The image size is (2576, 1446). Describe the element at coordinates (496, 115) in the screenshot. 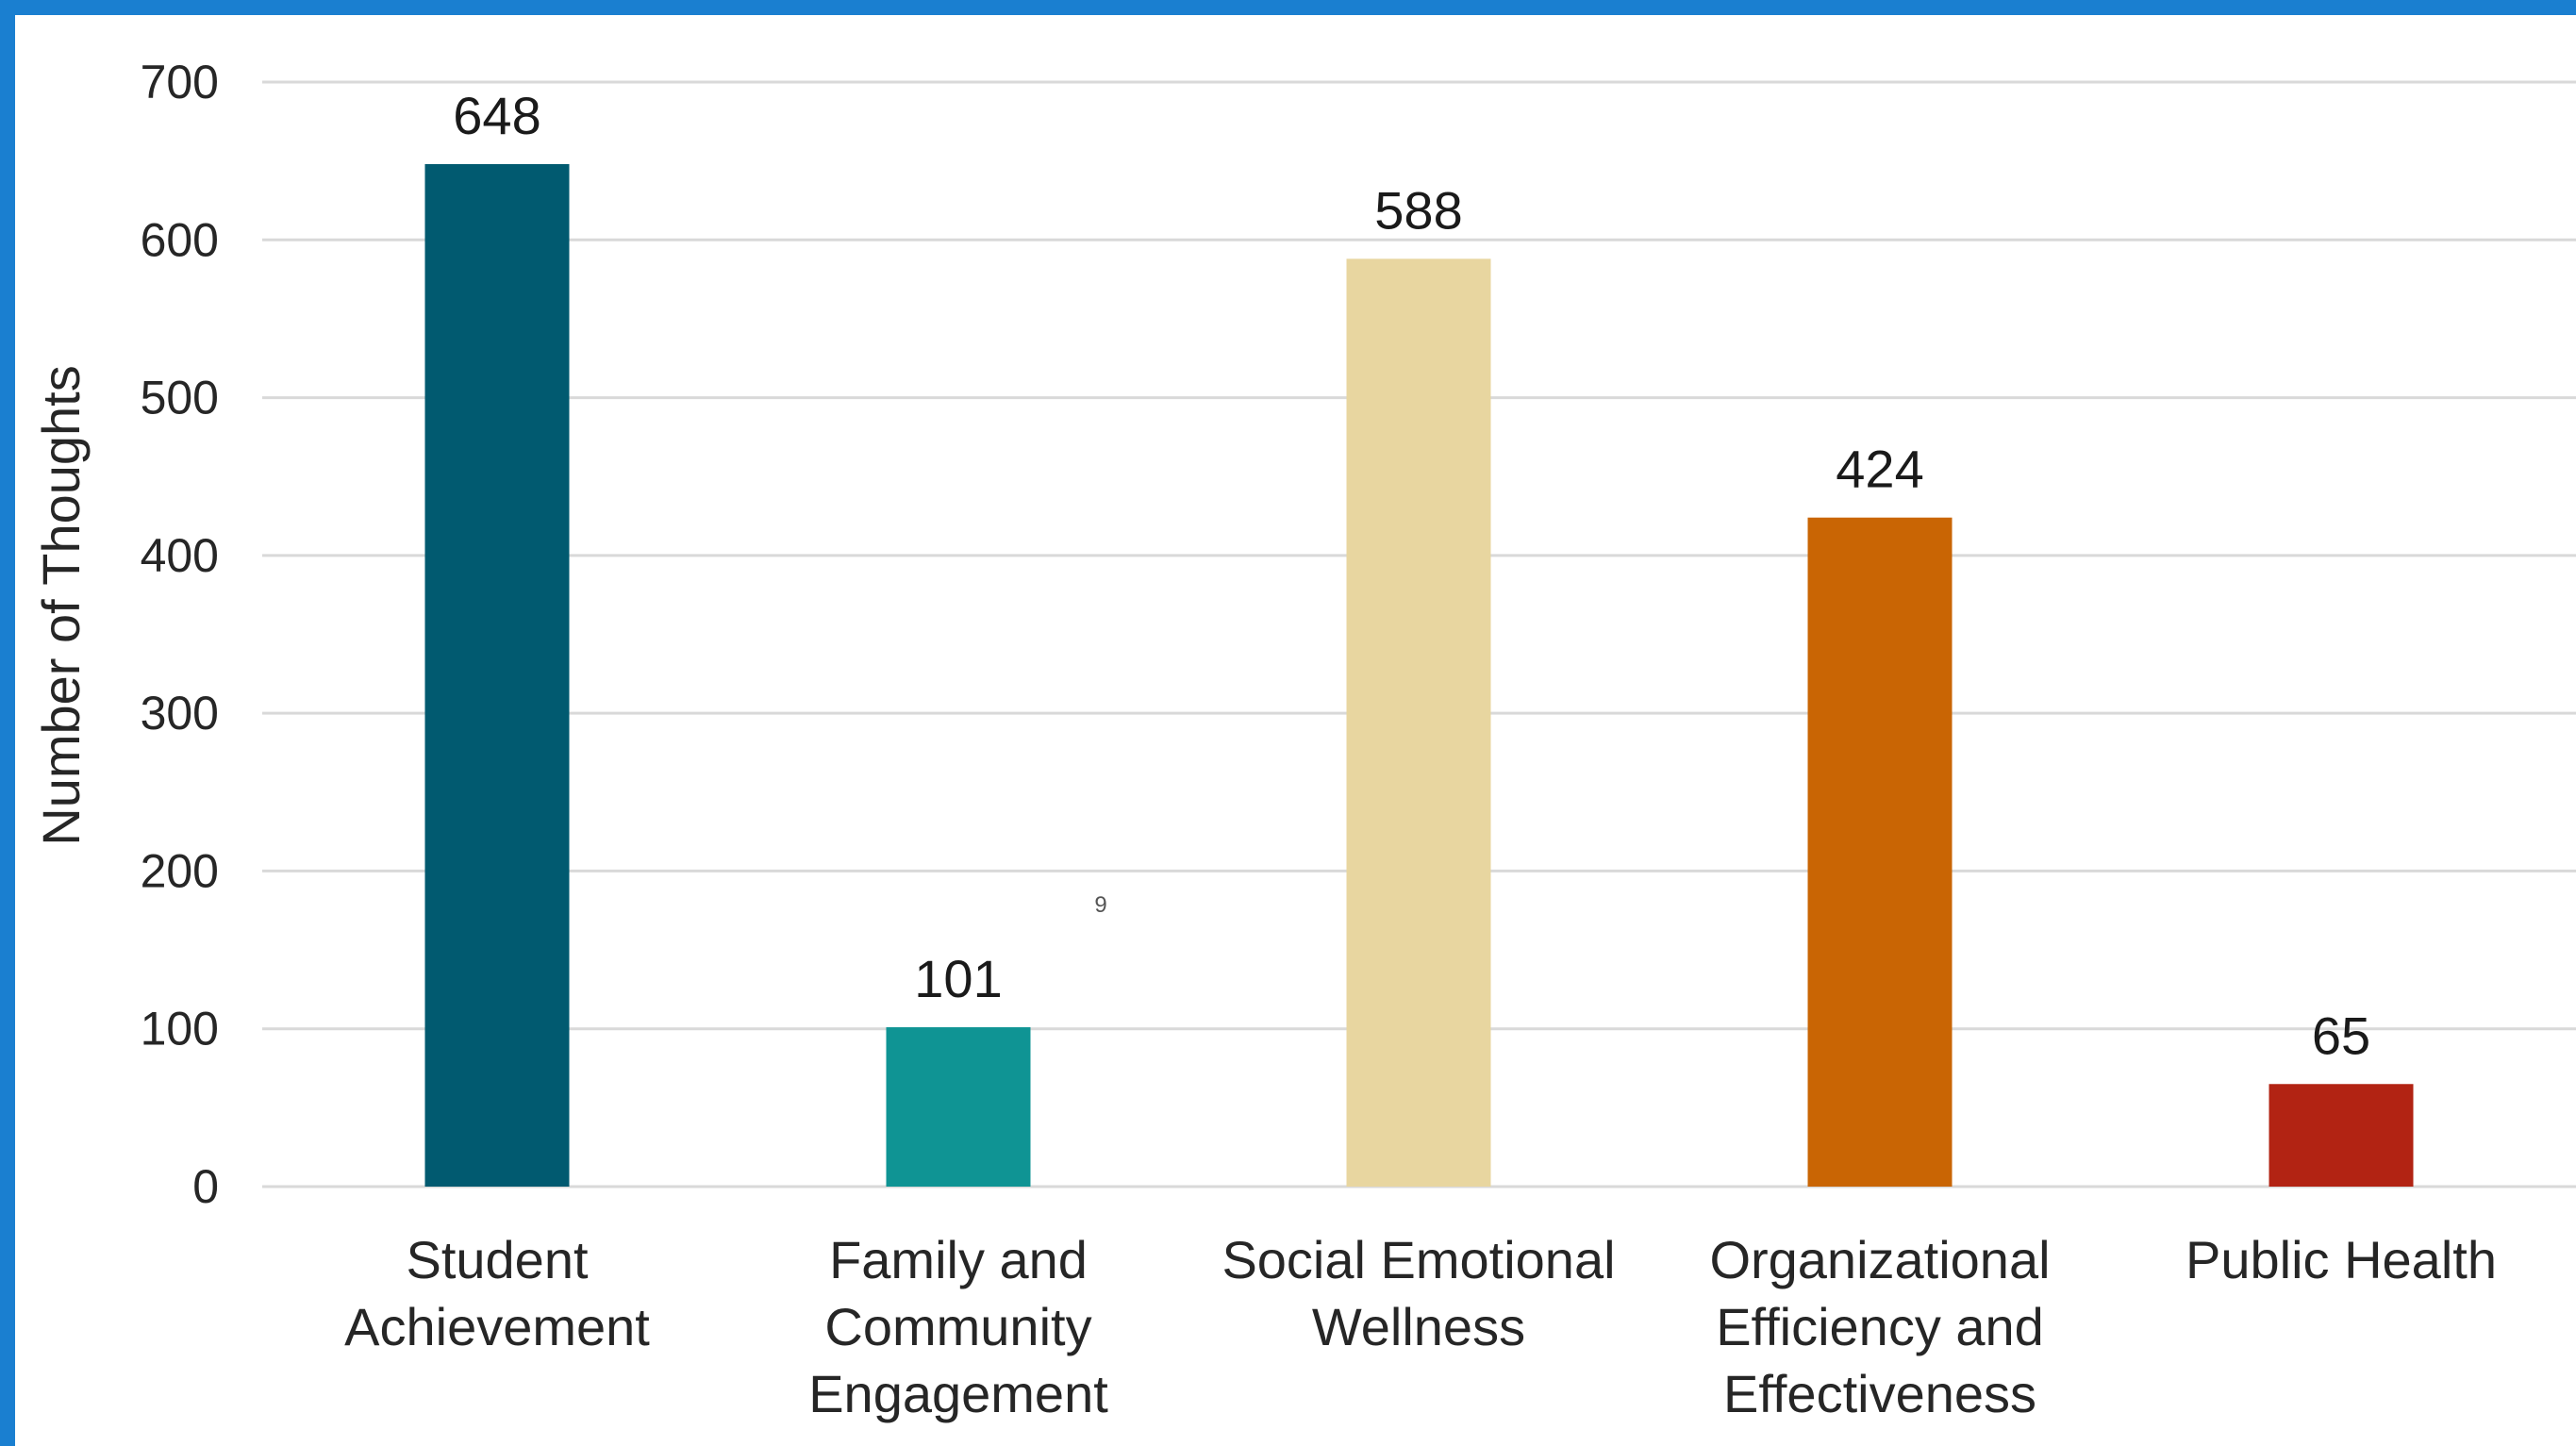

I see `data-label-1: 648` at that location.